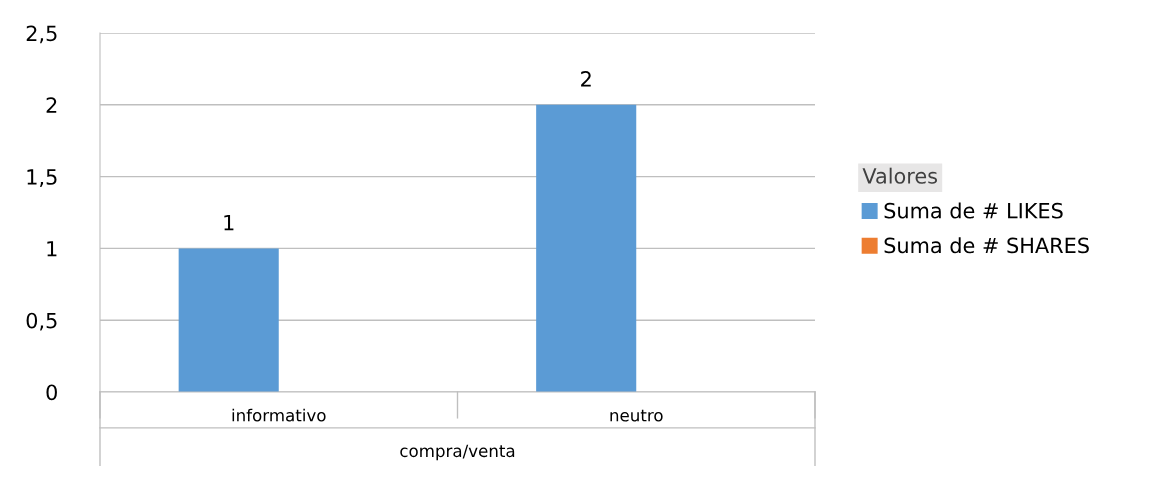 This screenshot has height=483, width=1169. I want to click on y-tick-label: 0, so click(51, 392).